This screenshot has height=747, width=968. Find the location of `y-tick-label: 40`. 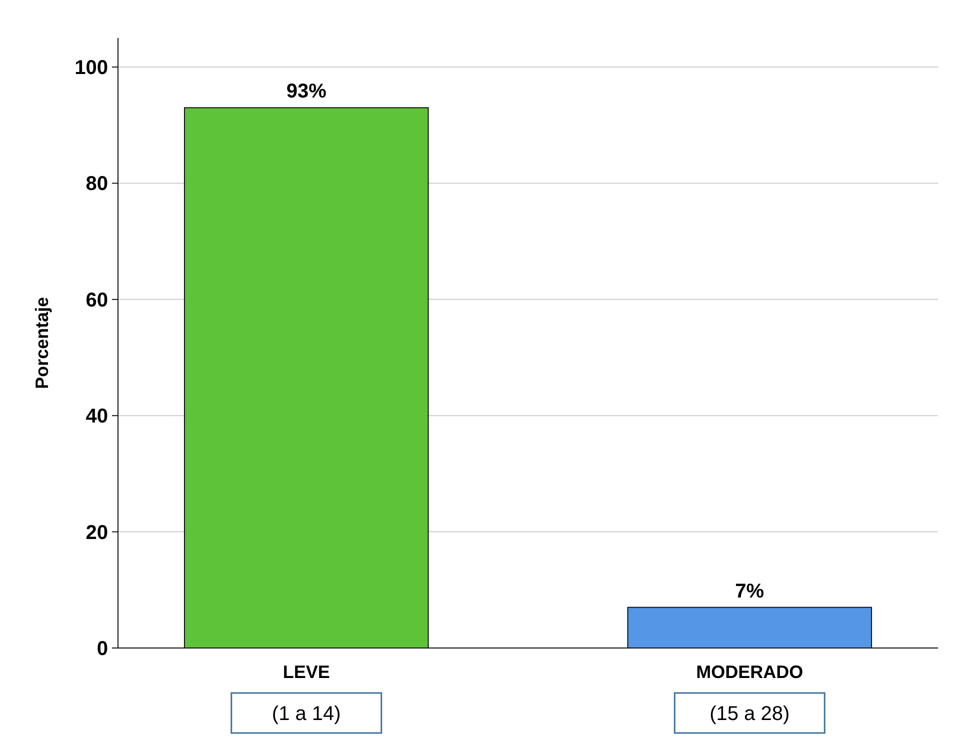

y-tick-label: 40 is located at coordinates (97, 417).